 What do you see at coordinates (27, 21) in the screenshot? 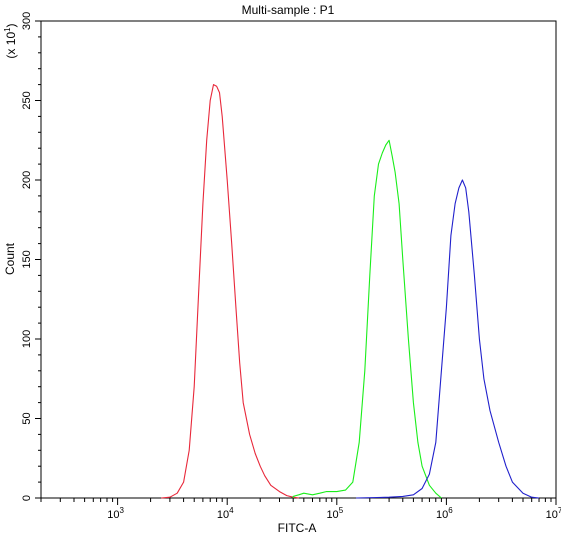
I see `y-tick-label: 300` at bounding box center [27, 21].